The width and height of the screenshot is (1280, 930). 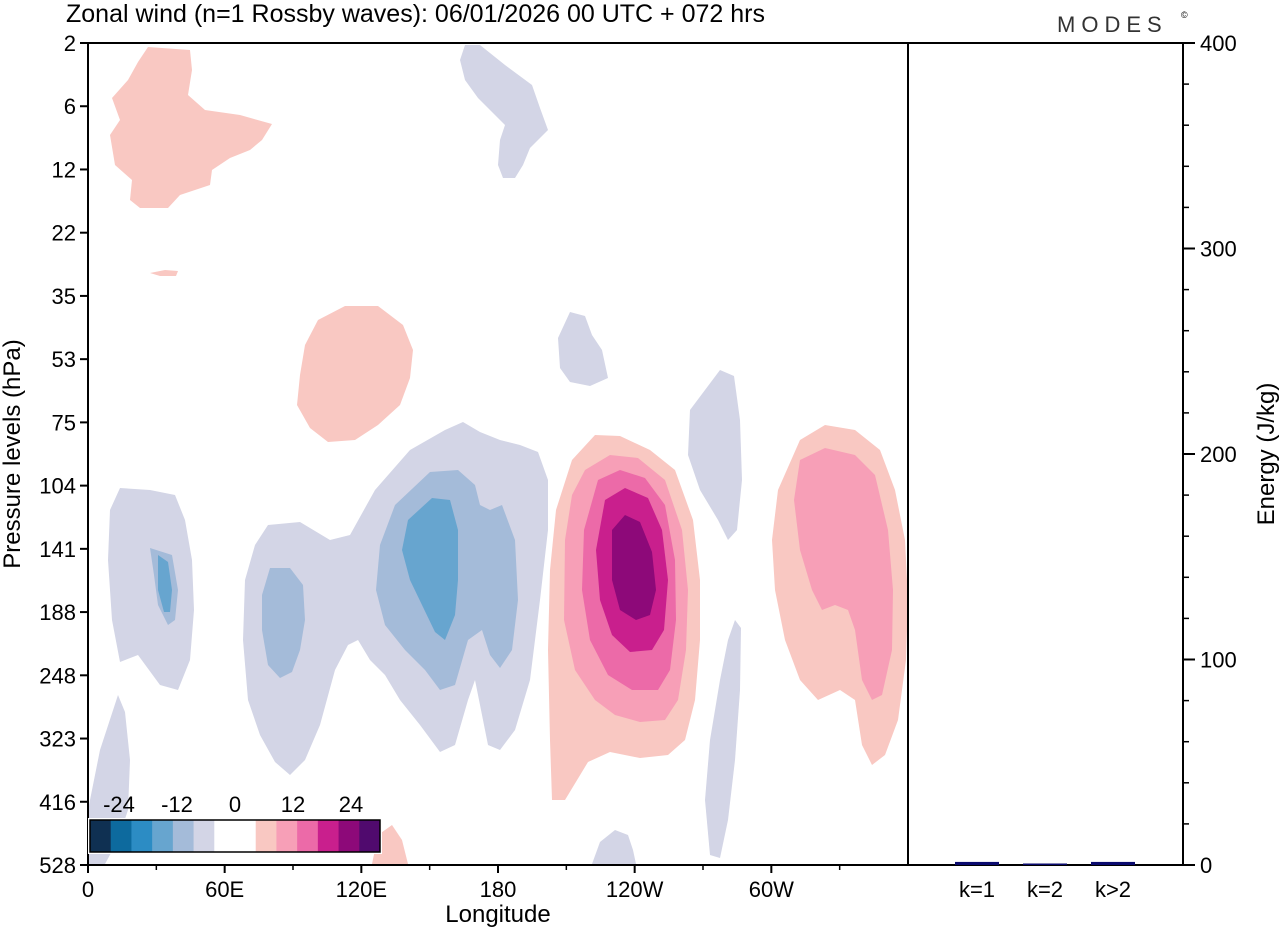 I want to click on energy-bars: k=1 k=2 k>2, so click(x=1045, y=881).